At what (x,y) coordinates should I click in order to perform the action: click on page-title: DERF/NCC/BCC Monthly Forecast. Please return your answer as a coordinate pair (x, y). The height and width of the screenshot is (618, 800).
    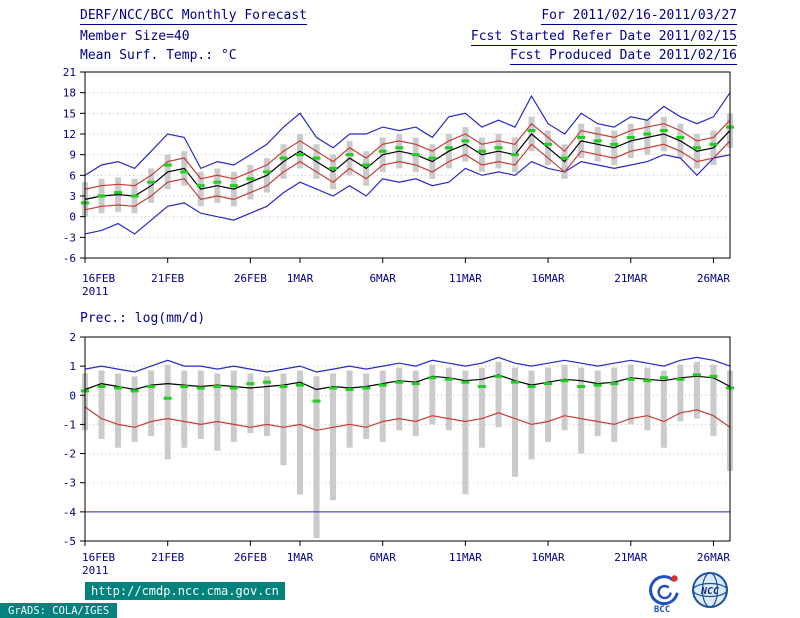
    Looking at the image, I should click on (193, 16).